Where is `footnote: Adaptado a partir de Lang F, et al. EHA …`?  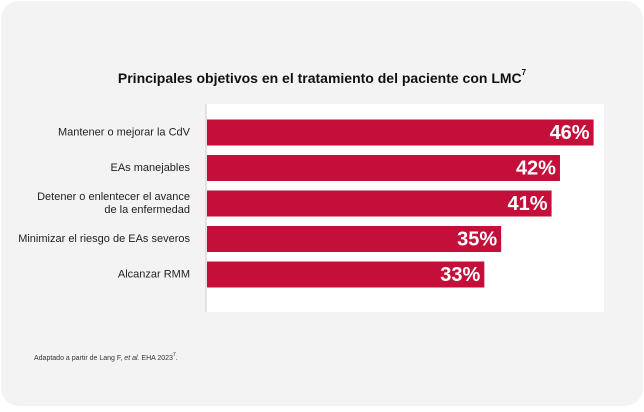
footnote: Adaptado a partir de Lang F, et al. EHA … is located at coordinates (106, 357).